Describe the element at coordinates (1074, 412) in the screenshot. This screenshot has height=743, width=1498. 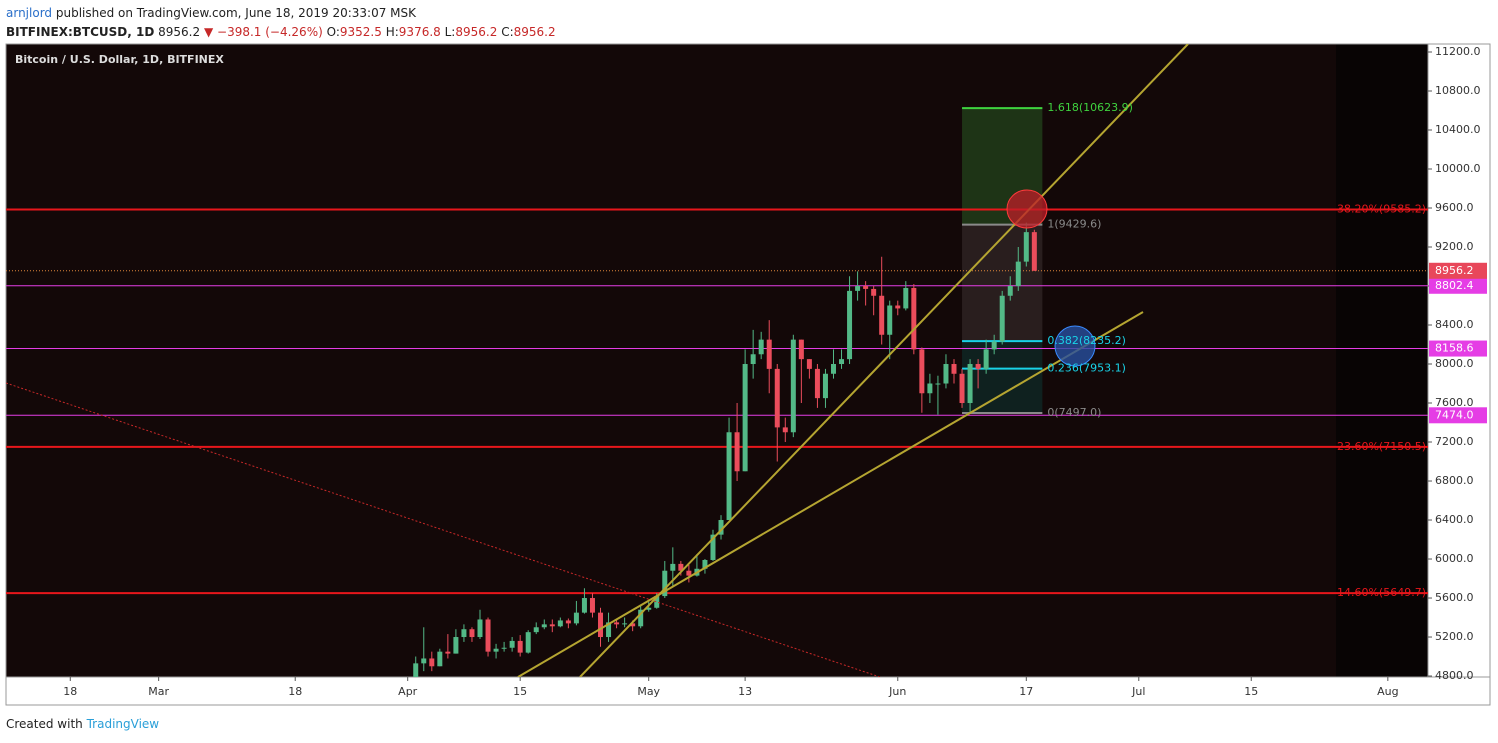
I see `fib-label: 0(7497.0)` at that location.